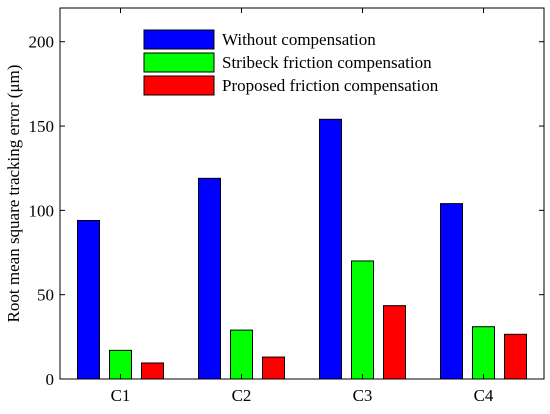  What do you see at coordinates (13, 194) in the screenshot?
I see `y-axis-label: Root mean square tracking error (μm)` at bounding box center [13, 194].